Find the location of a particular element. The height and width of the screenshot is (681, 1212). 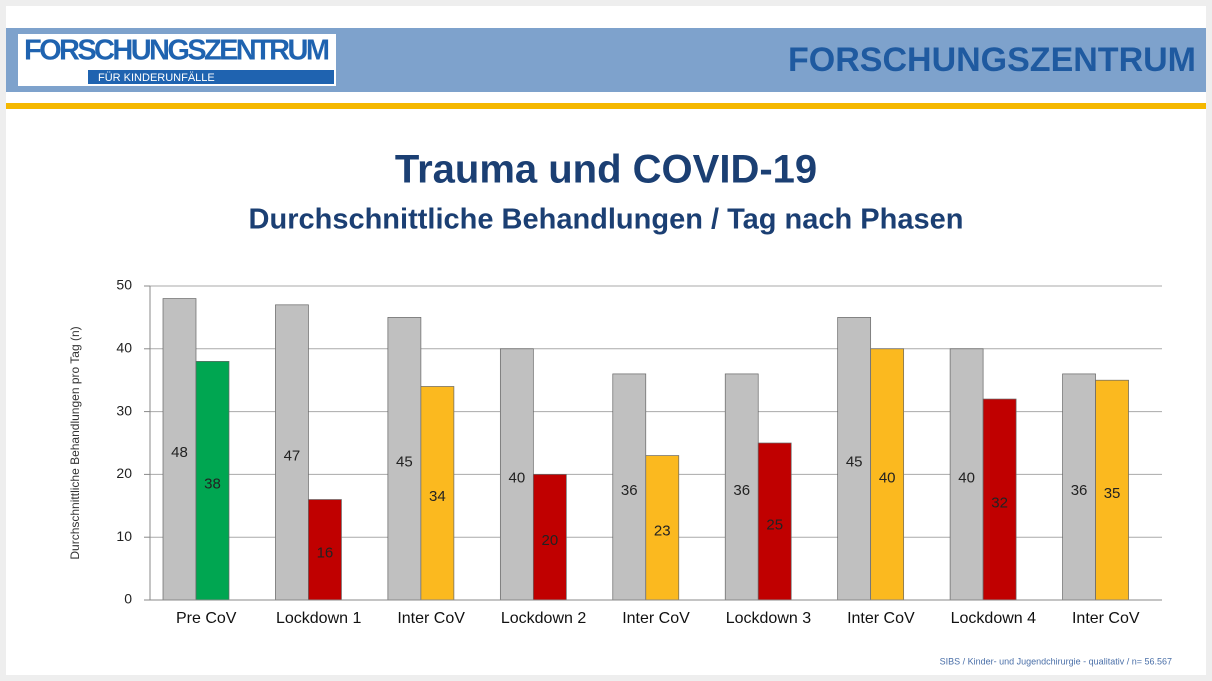

logo-title: FORSCHUNGSZENTRUM is located at coordinates (177, 51).